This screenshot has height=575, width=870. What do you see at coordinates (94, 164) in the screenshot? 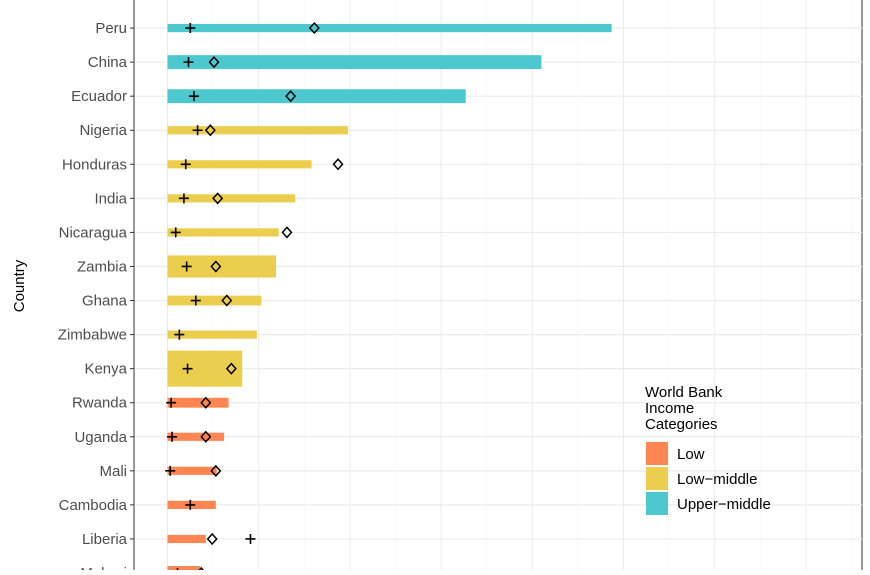
I see `y-tick-label: Honduras` at bounding box center [94, 164].